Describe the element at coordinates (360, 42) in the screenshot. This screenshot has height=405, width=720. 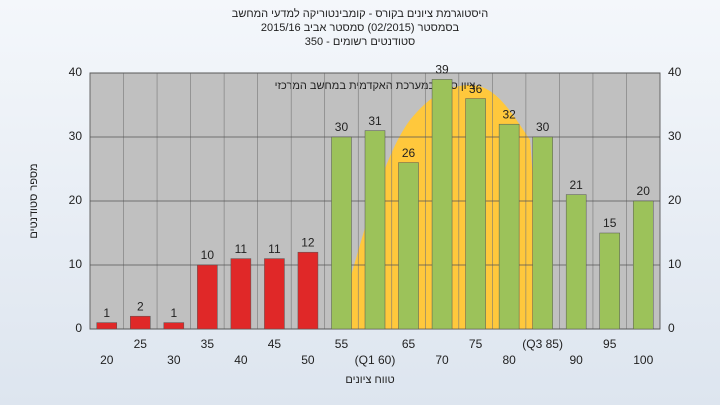
I see `chart-subtitle: סטודנטים רשומים - 350` at that location.